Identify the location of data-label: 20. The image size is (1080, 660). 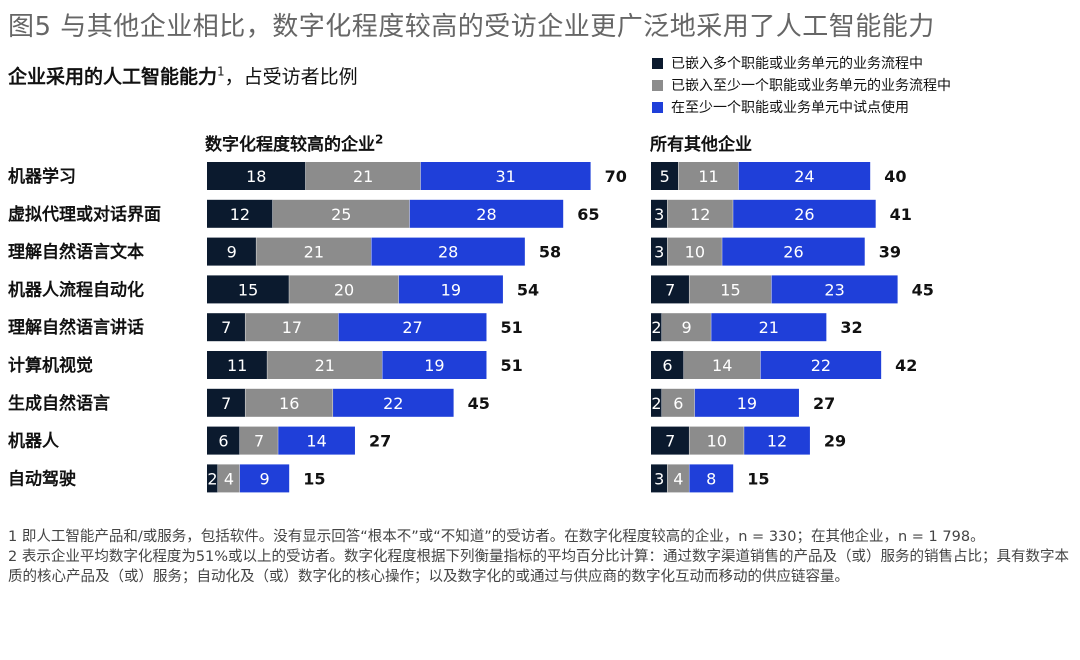
(344, 289).